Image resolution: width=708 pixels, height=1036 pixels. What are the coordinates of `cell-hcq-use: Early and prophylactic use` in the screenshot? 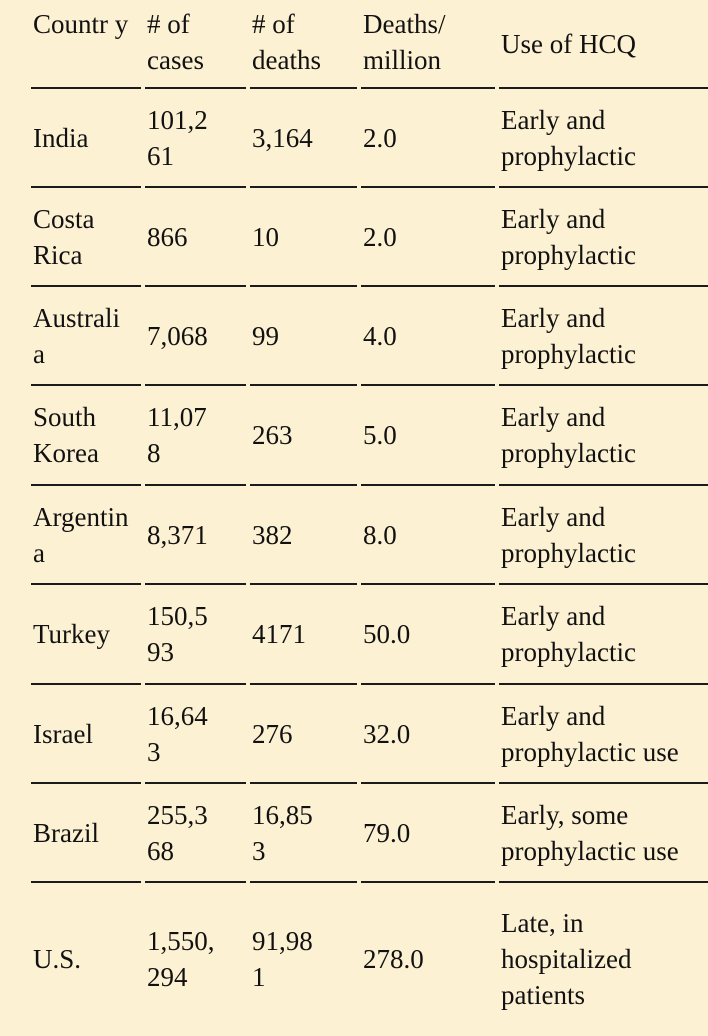 It's located at (603, 734).